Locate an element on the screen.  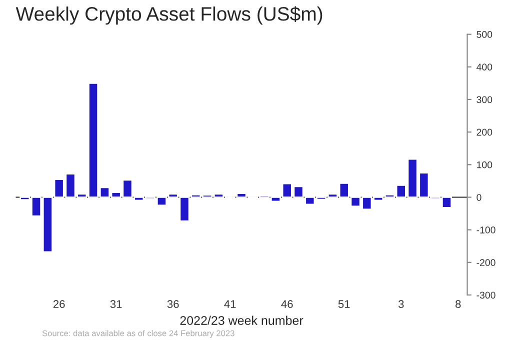
y-tick-label: 400 is located at coordinates (484, 67).